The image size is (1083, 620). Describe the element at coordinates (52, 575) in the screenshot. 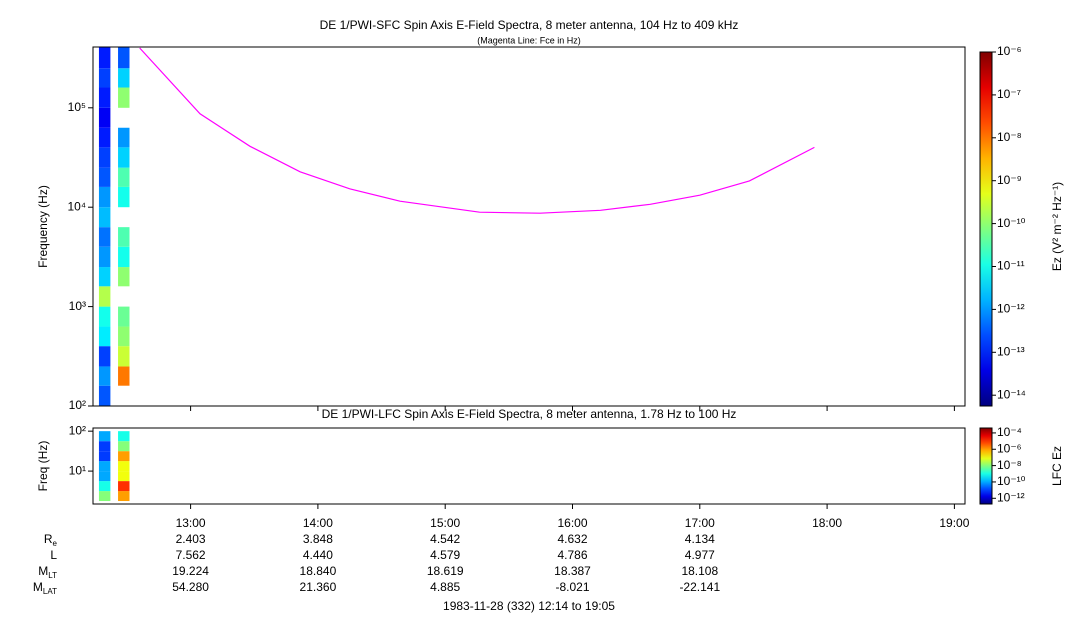

I see `row-label-sub: LT` at that location.